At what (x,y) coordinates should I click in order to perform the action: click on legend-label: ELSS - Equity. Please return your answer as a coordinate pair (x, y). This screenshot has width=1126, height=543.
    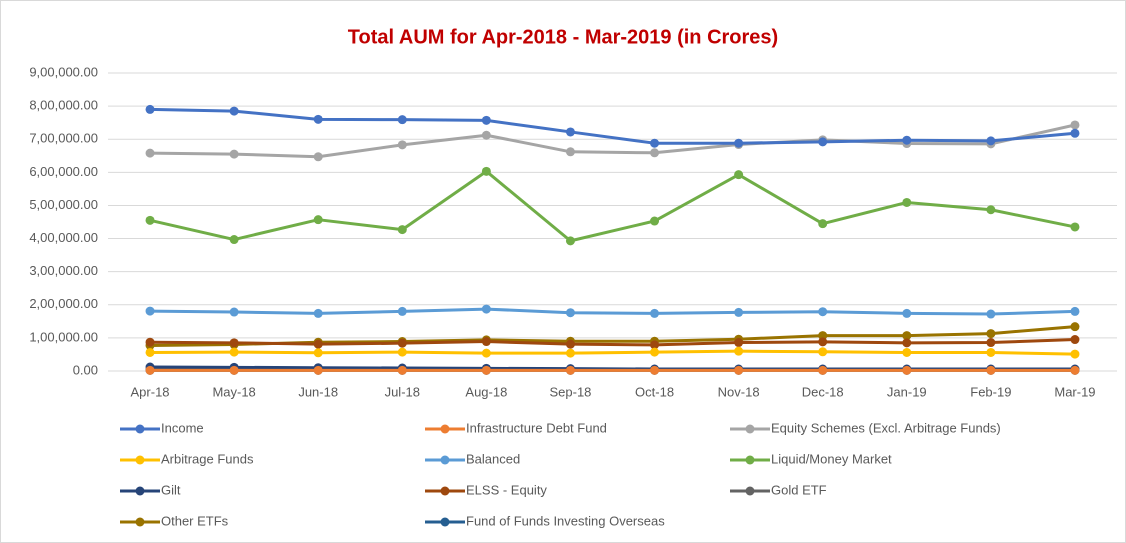
    Looking at the image, I should click on (506, 489).